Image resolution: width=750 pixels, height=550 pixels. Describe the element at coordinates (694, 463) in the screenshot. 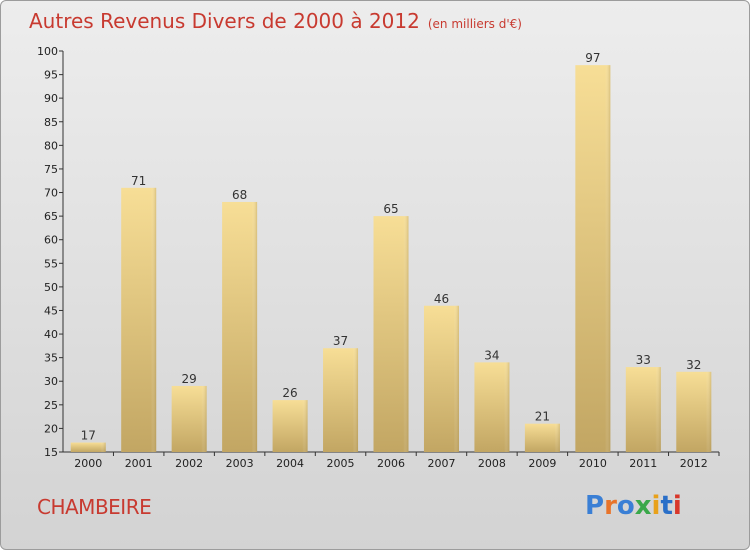

I see `x-tick-label: 2012` at that location.